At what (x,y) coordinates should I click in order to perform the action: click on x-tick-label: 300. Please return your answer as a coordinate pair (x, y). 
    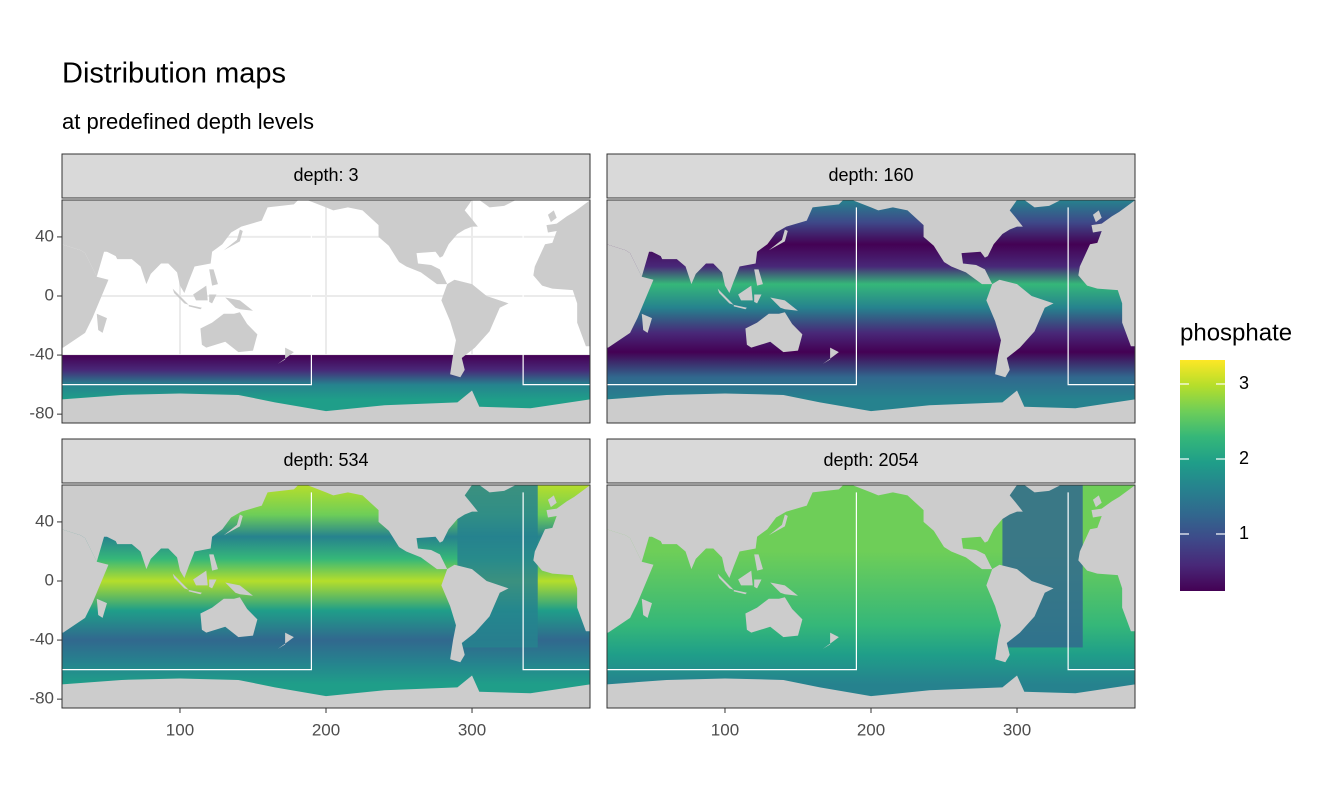
    Looking at the image, I should click on (1017, 729).